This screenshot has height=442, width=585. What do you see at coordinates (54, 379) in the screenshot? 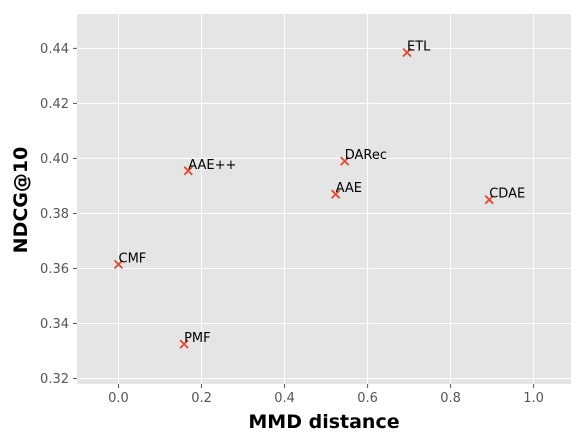
I see `y-tick-label: 0.32` at bounding box center [54, 379].